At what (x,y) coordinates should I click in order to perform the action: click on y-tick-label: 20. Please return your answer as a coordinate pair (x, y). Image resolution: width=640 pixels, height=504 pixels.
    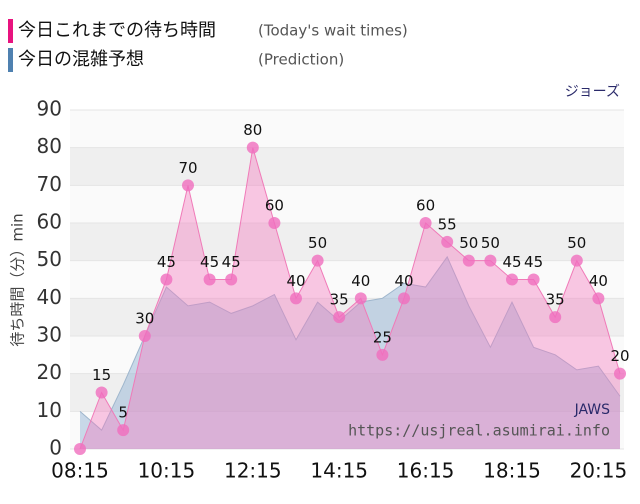
    Looking at the image, I should click on (49, 372).